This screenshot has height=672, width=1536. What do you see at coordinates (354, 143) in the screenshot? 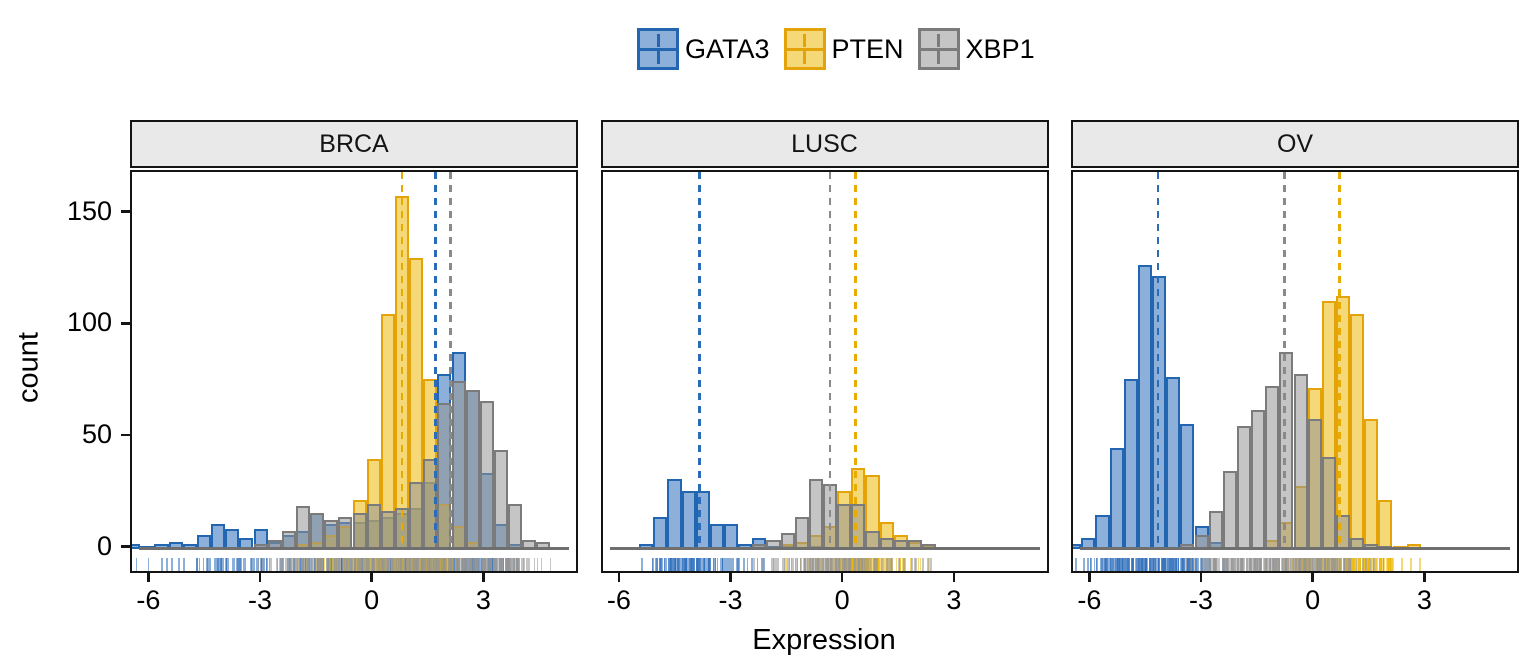
I see `facet-strip-label: BRCA` at bounding box center [354, 143].